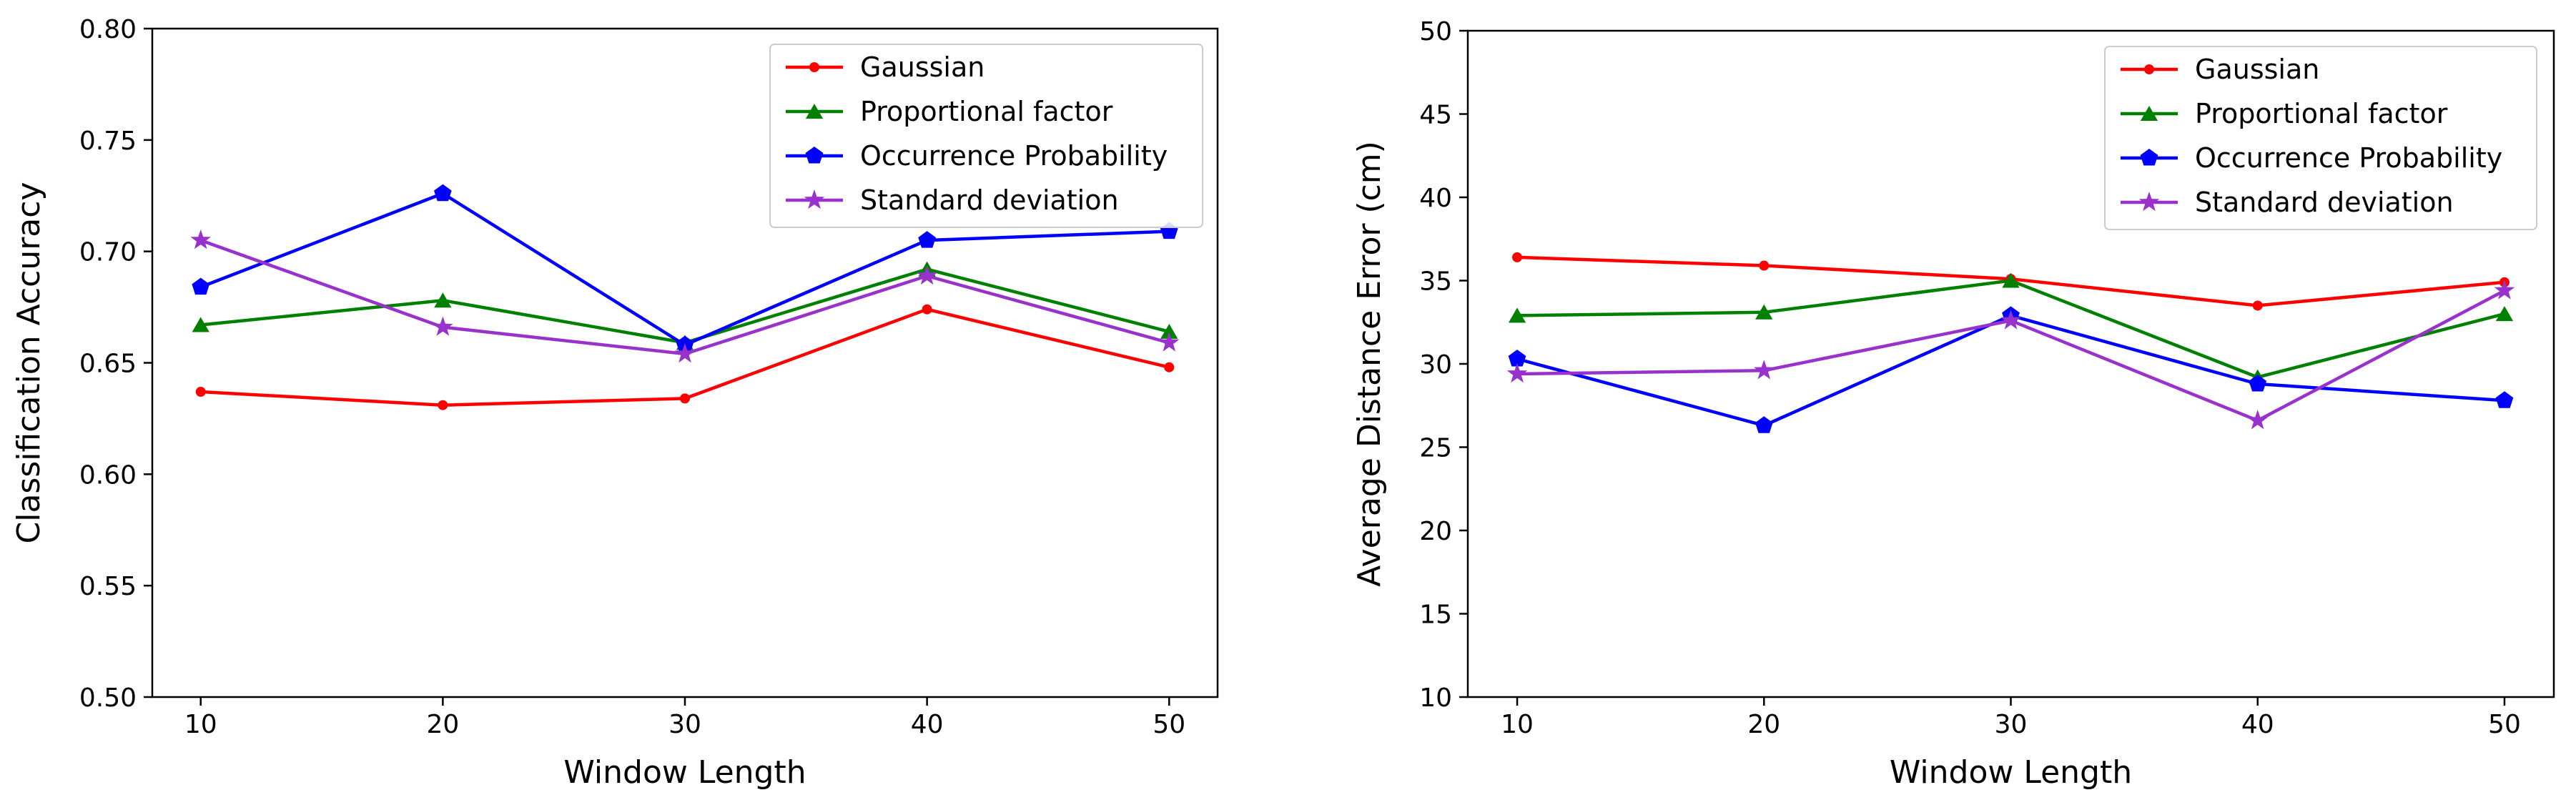 The height and width of the screenshot is (805, 2576). Describe the element at coordinates (1435, 698) in the screenshot. I see `y-tick-label: 10` at that location.